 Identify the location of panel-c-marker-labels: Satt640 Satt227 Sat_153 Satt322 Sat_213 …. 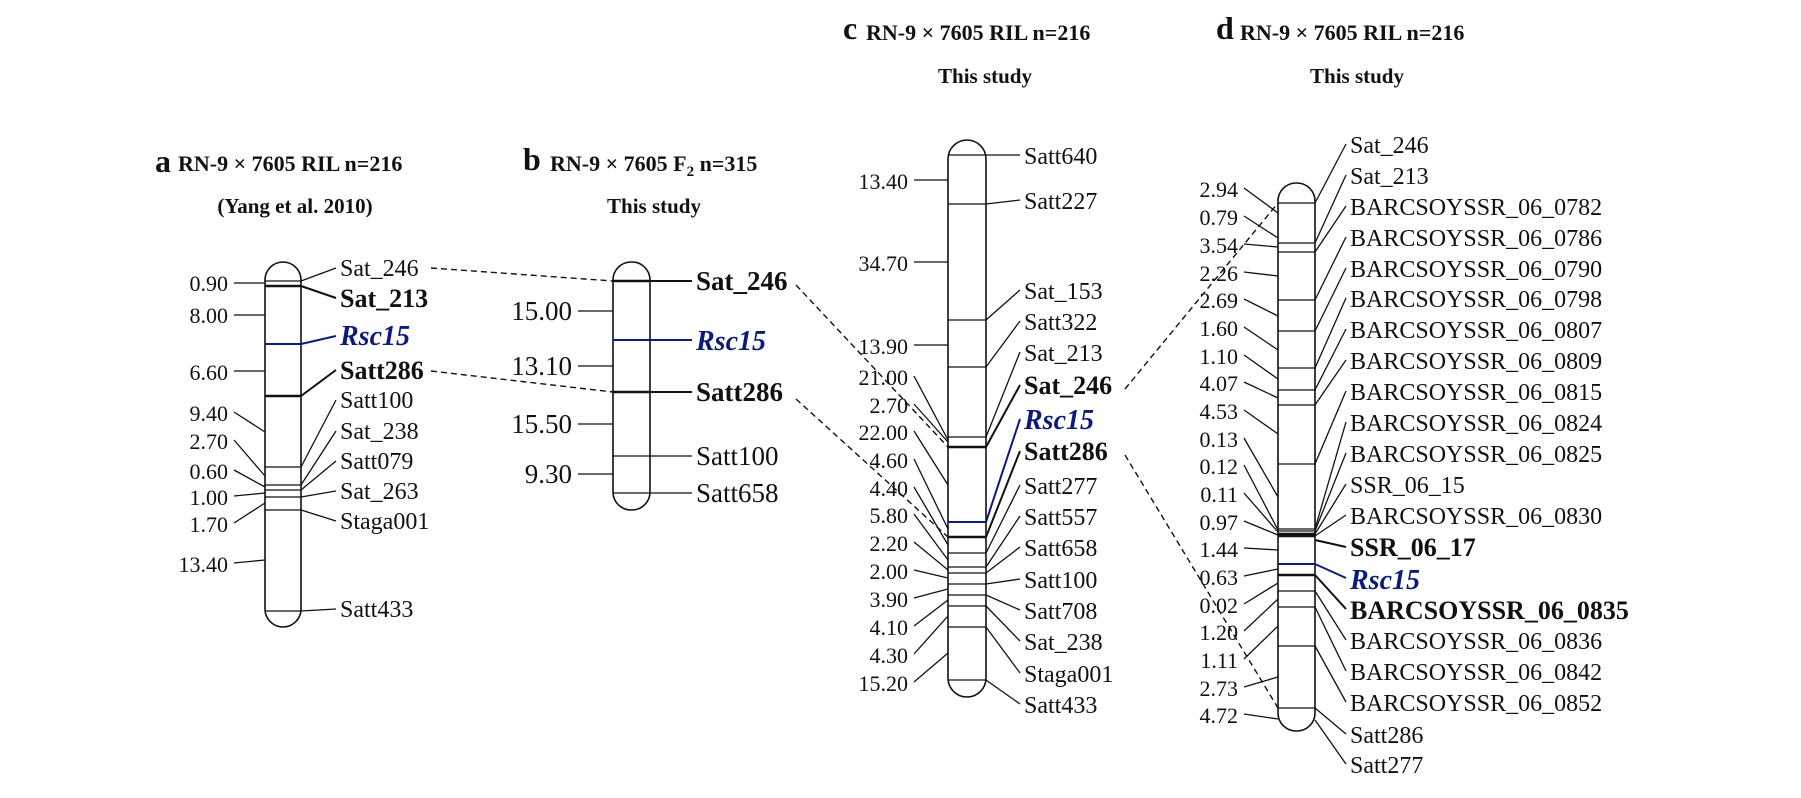
(1068, 431).